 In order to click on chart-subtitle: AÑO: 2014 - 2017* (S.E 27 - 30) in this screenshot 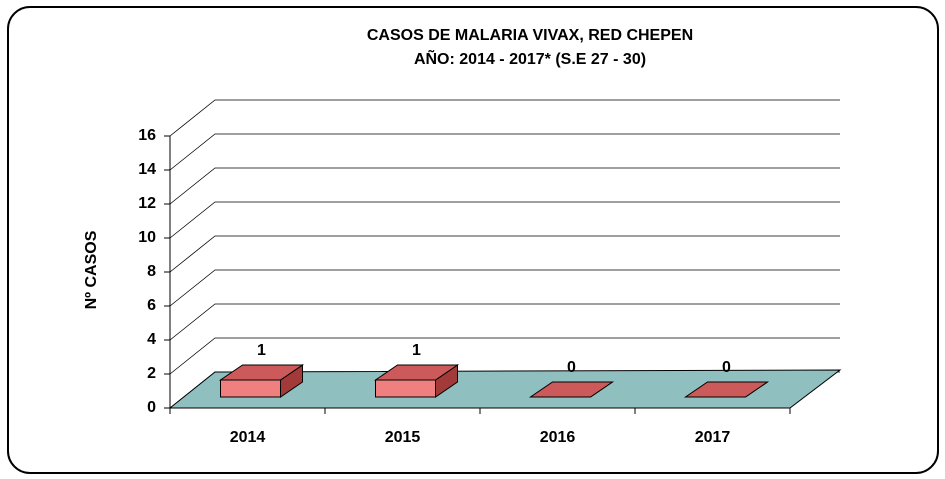, I will do `click(530, 58)`.